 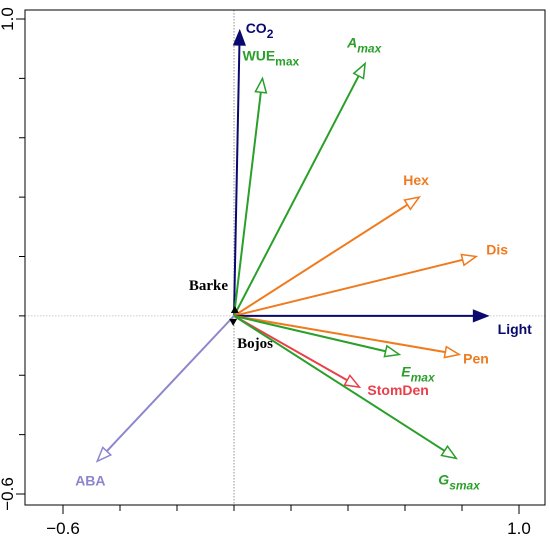 I want to click on aba-vector-line, so click(x=170, y=383).